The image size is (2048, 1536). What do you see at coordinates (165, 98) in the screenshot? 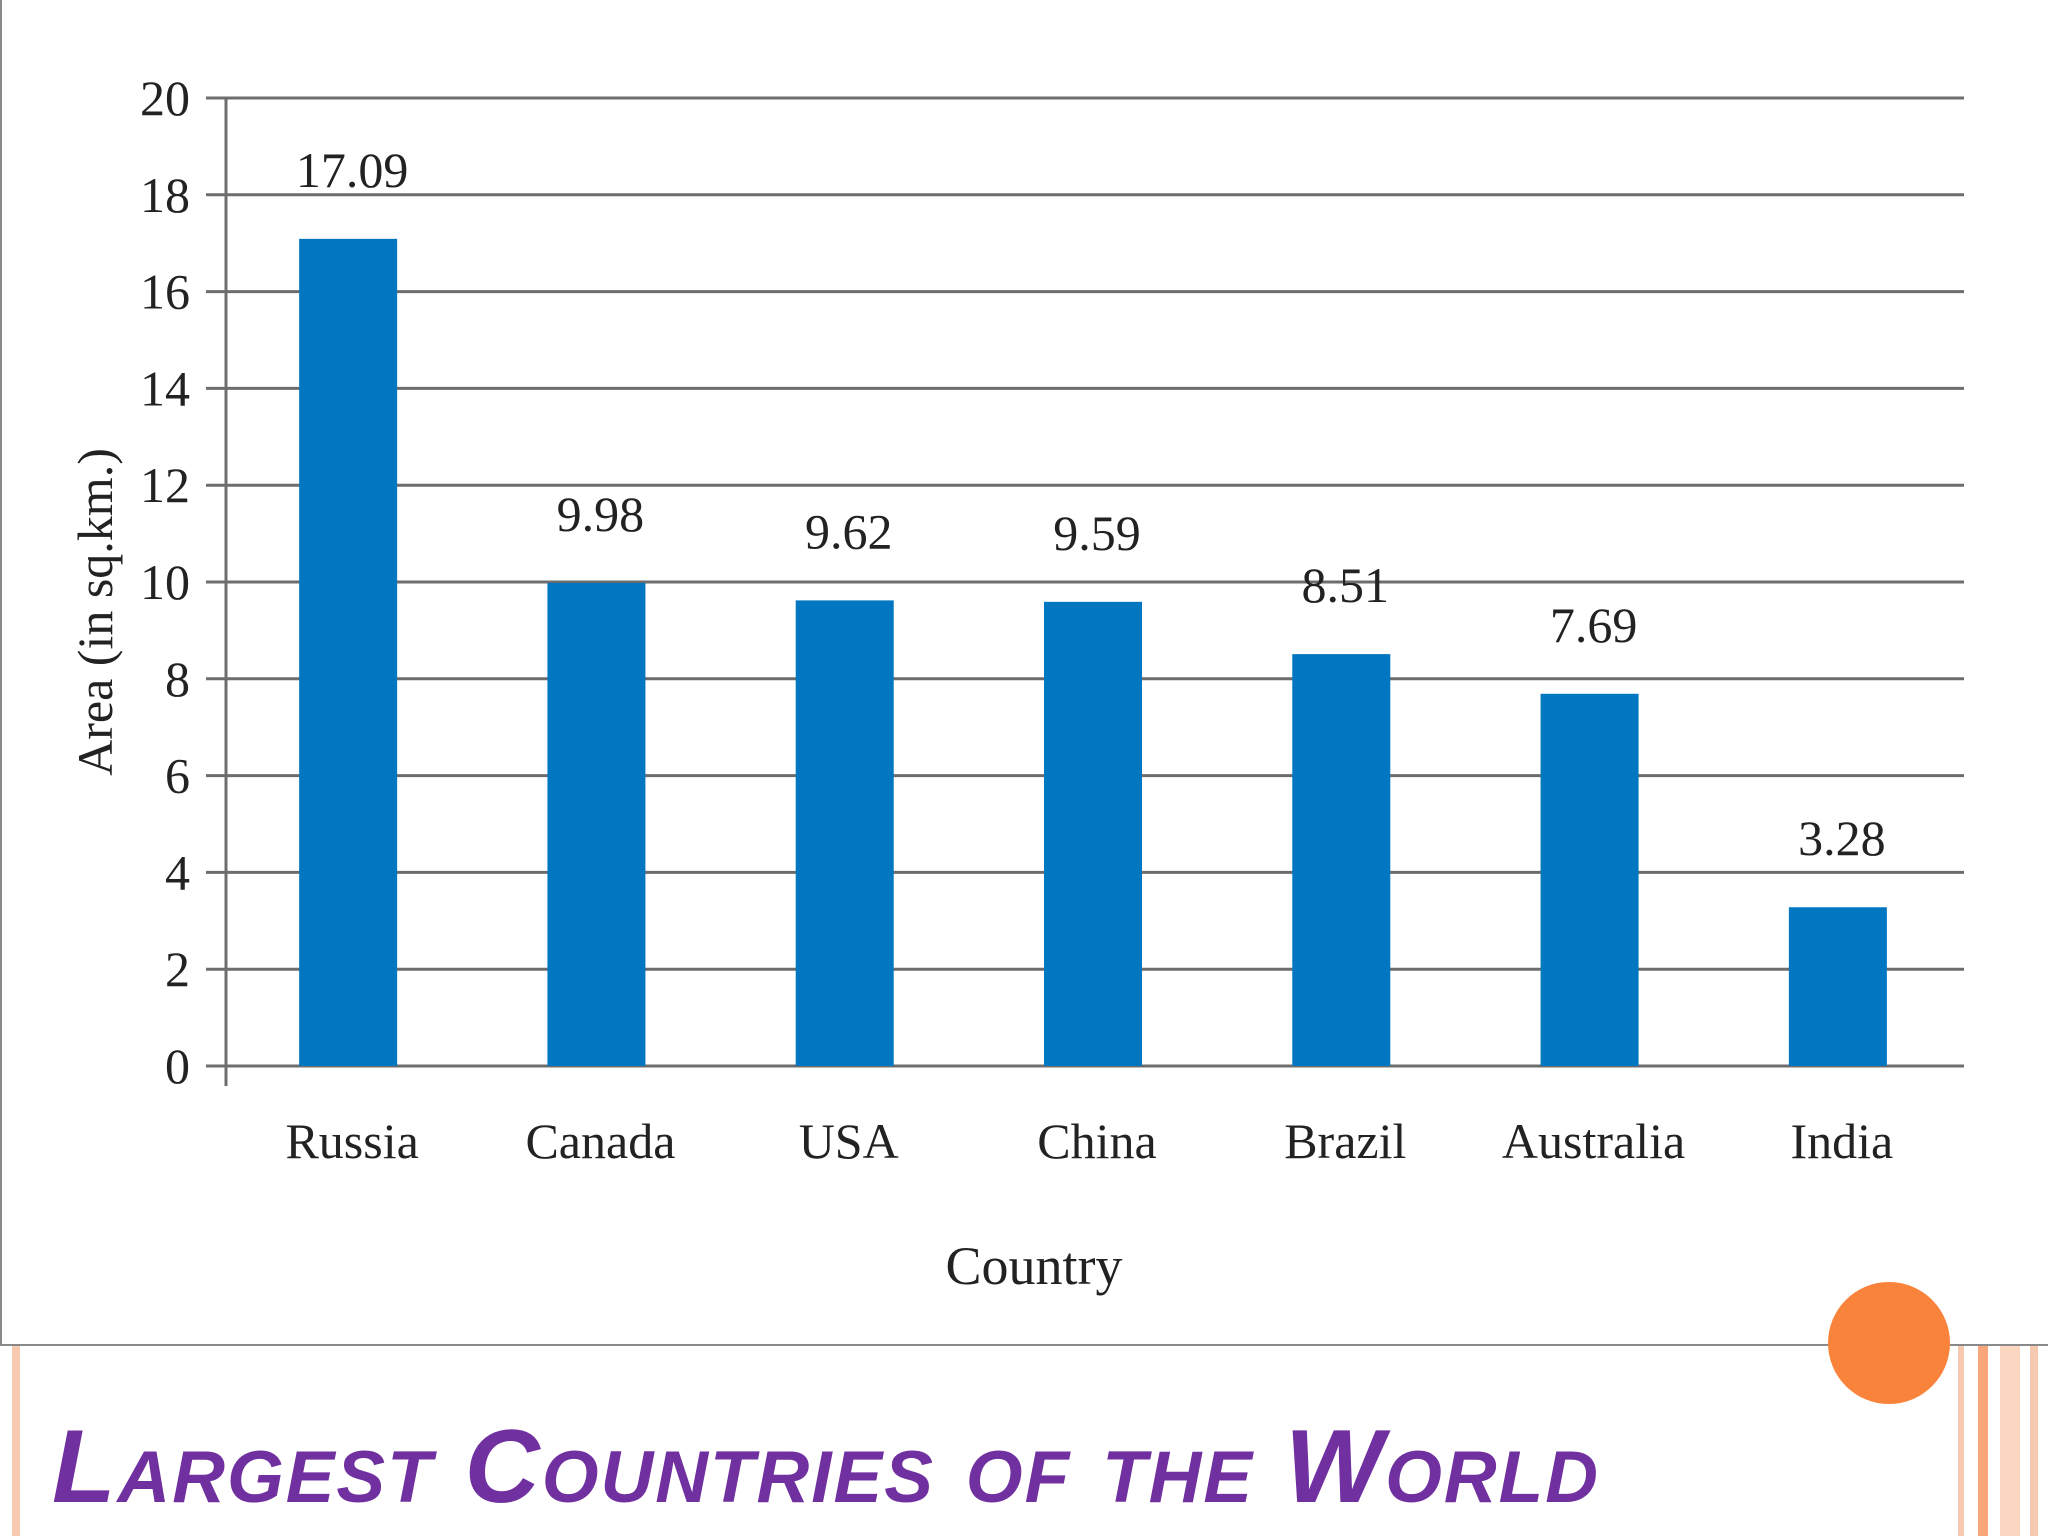
I see `y-tick-label-20: 20` at bounding box center [165, 98].